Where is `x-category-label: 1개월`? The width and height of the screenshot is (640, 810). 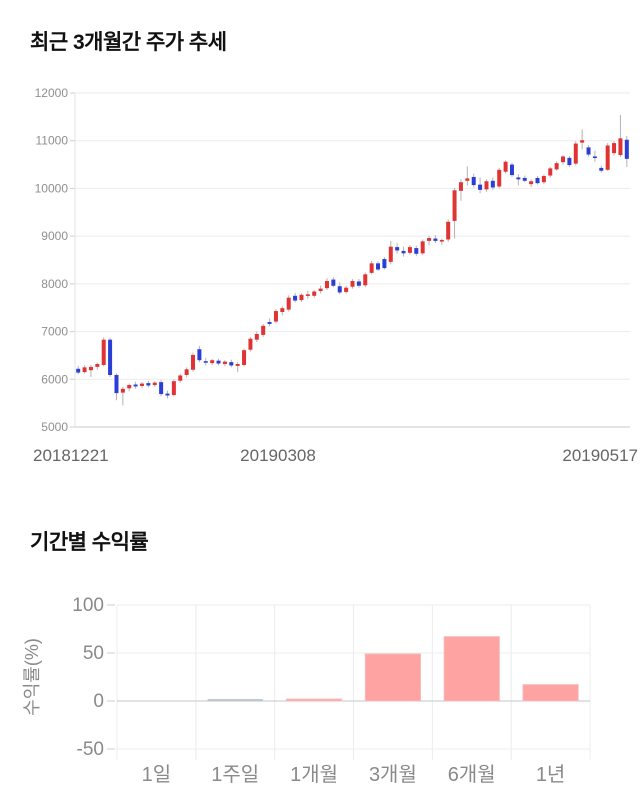
x-category-label: 1개월 is located at coordinates (314, 774).